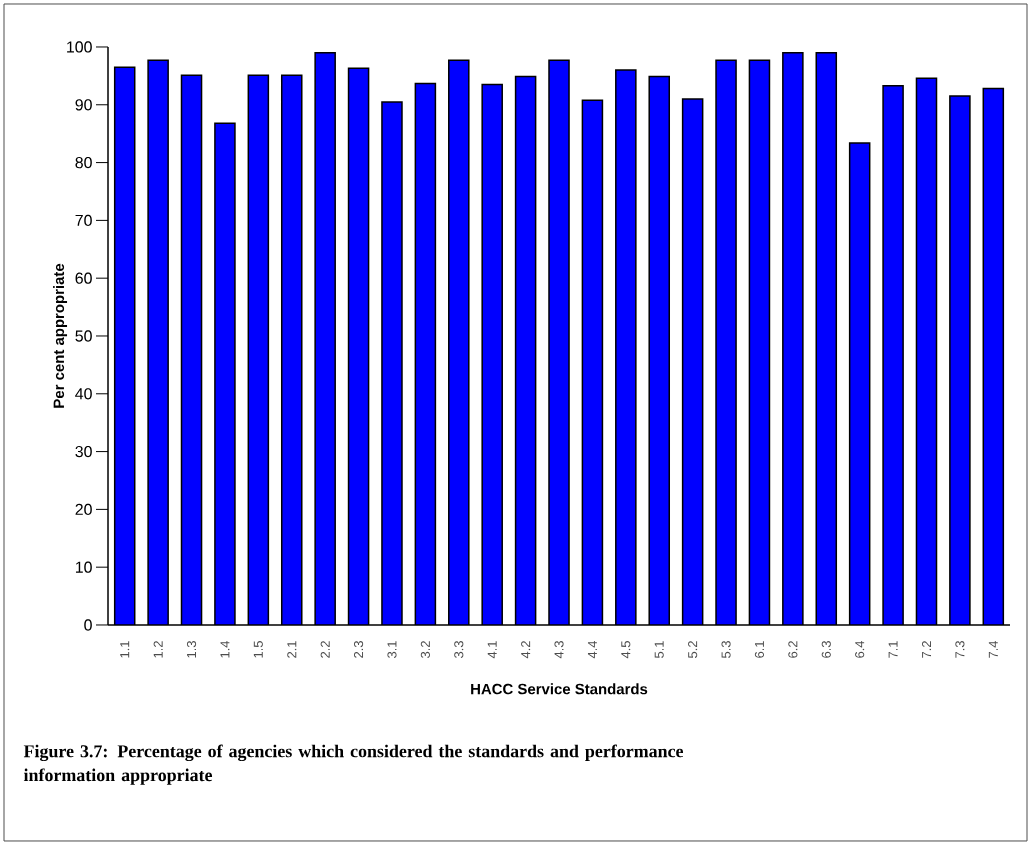 Image resolution: width=1033 pixels, height=853 pixels. I want to click on x-tick-label: 1.4, so click(225, 649).